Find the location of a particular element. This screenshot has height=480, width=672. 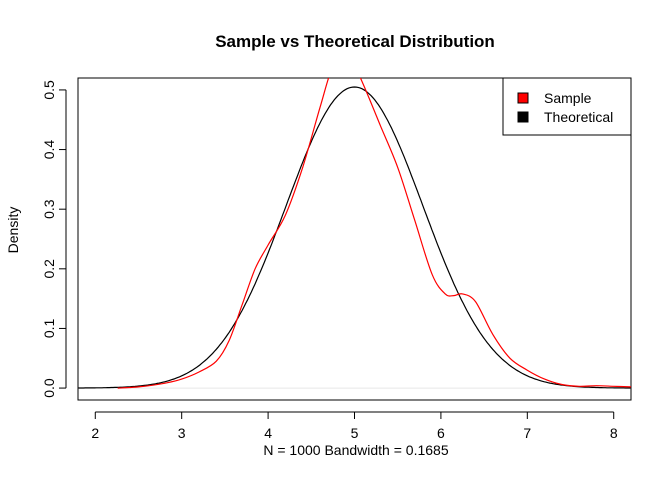

x-tick-label: 4 is located at coordinates (268, 433).